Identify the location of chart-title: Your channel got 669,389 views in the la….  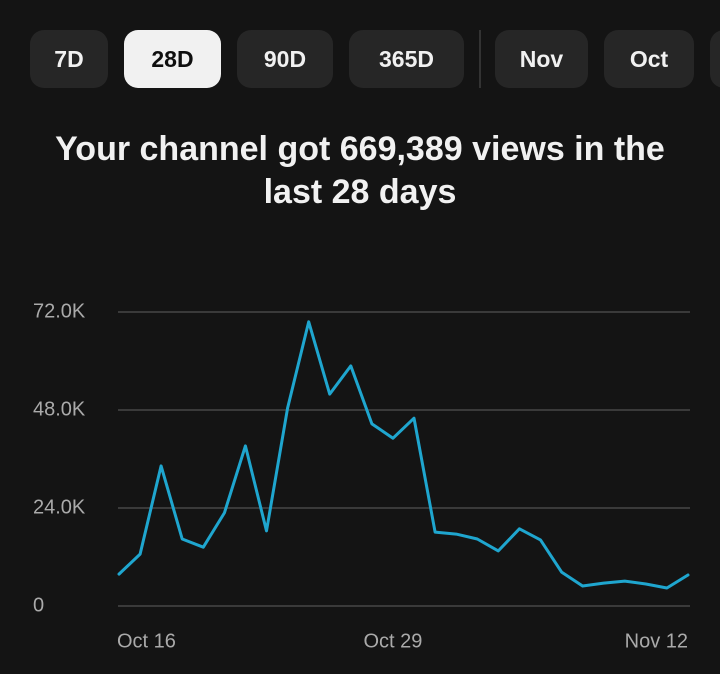
(360, 170).